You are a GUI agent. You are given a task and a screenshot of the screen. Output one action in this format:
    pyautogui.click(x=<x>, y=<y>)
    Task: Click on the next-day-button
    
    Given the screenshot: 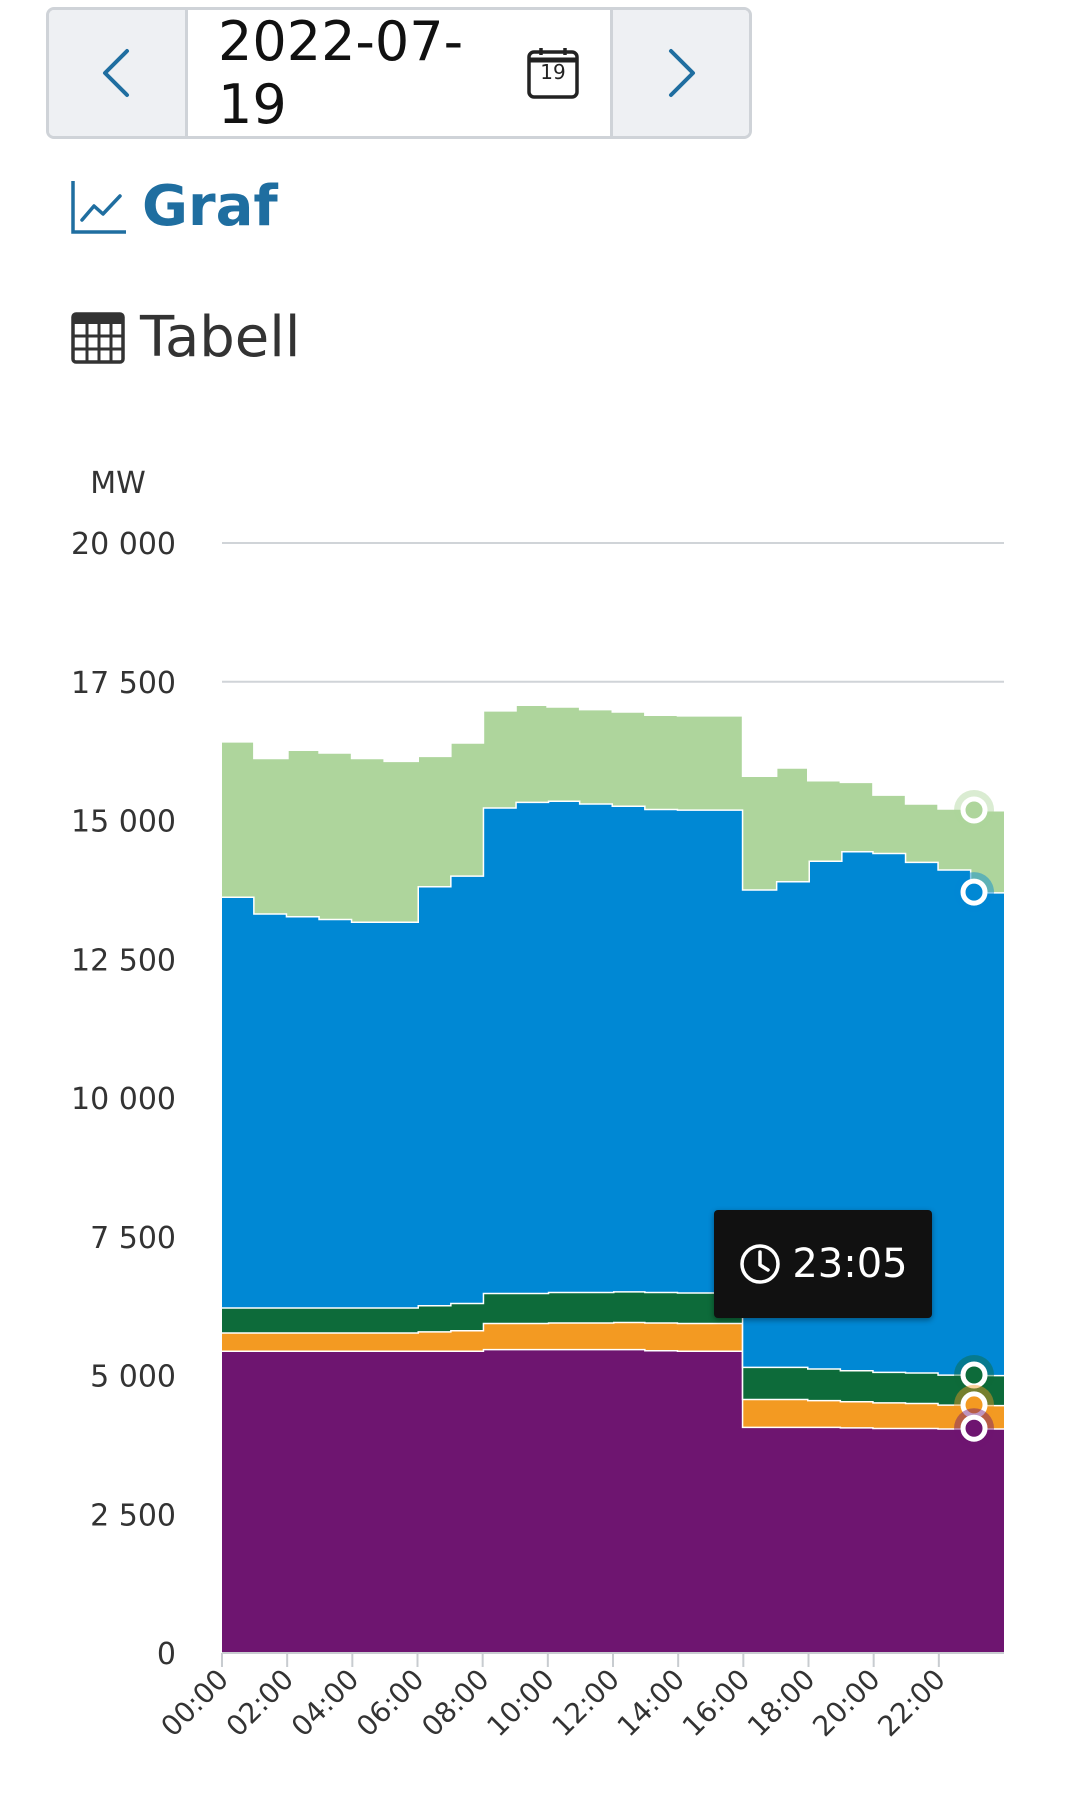 What is the action you would take?
    pyautogui.click(x=679, y=73)
    